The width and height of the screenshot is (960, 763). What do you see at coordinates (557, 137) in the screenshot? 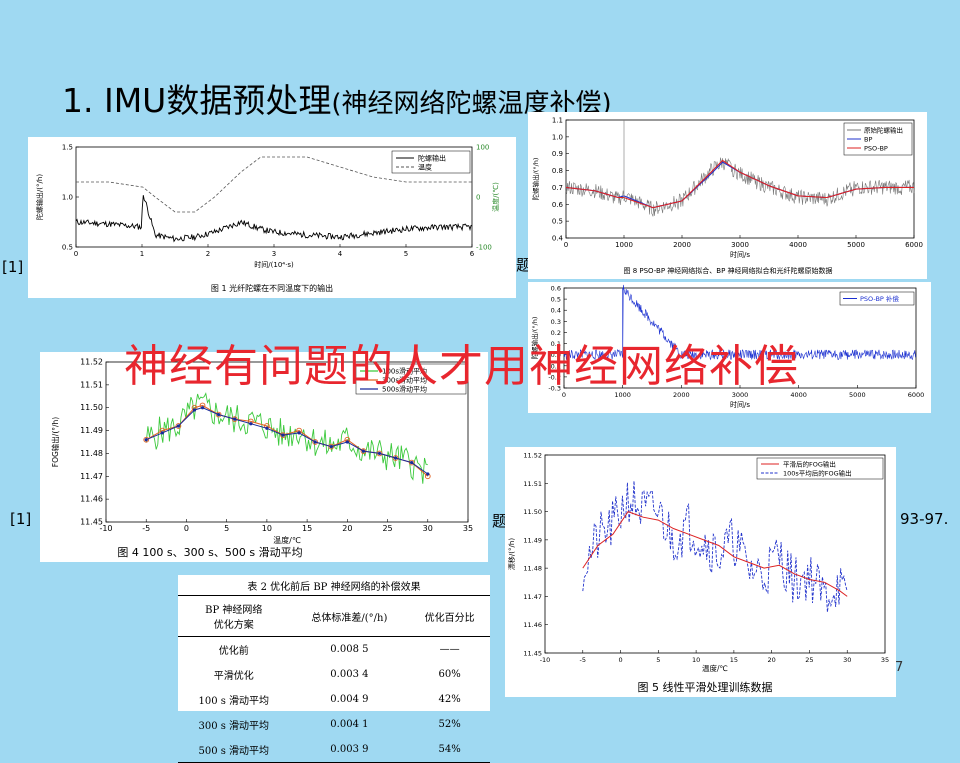
I see `y-tick-label: 1.0` at bounding box center [557, 137].